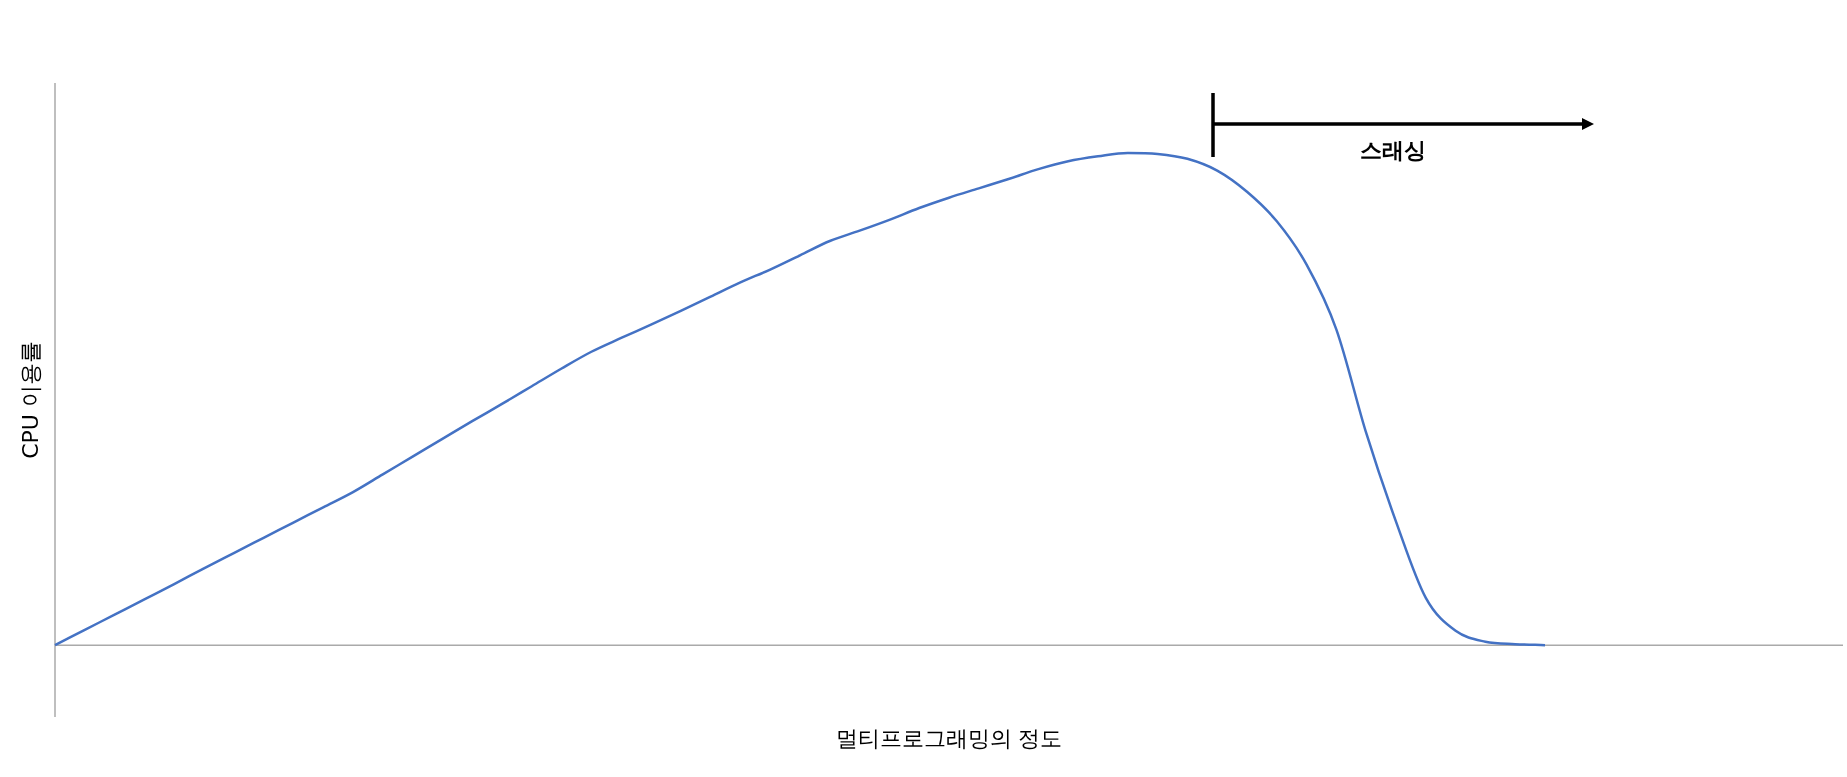 This screenshot has height=777, width=1847. What do you see at coordinates (949, 739) in the screenshot?
I see `x-axis-title: 멀티프로그래밍의 정도` at bounding box center [949, 739].